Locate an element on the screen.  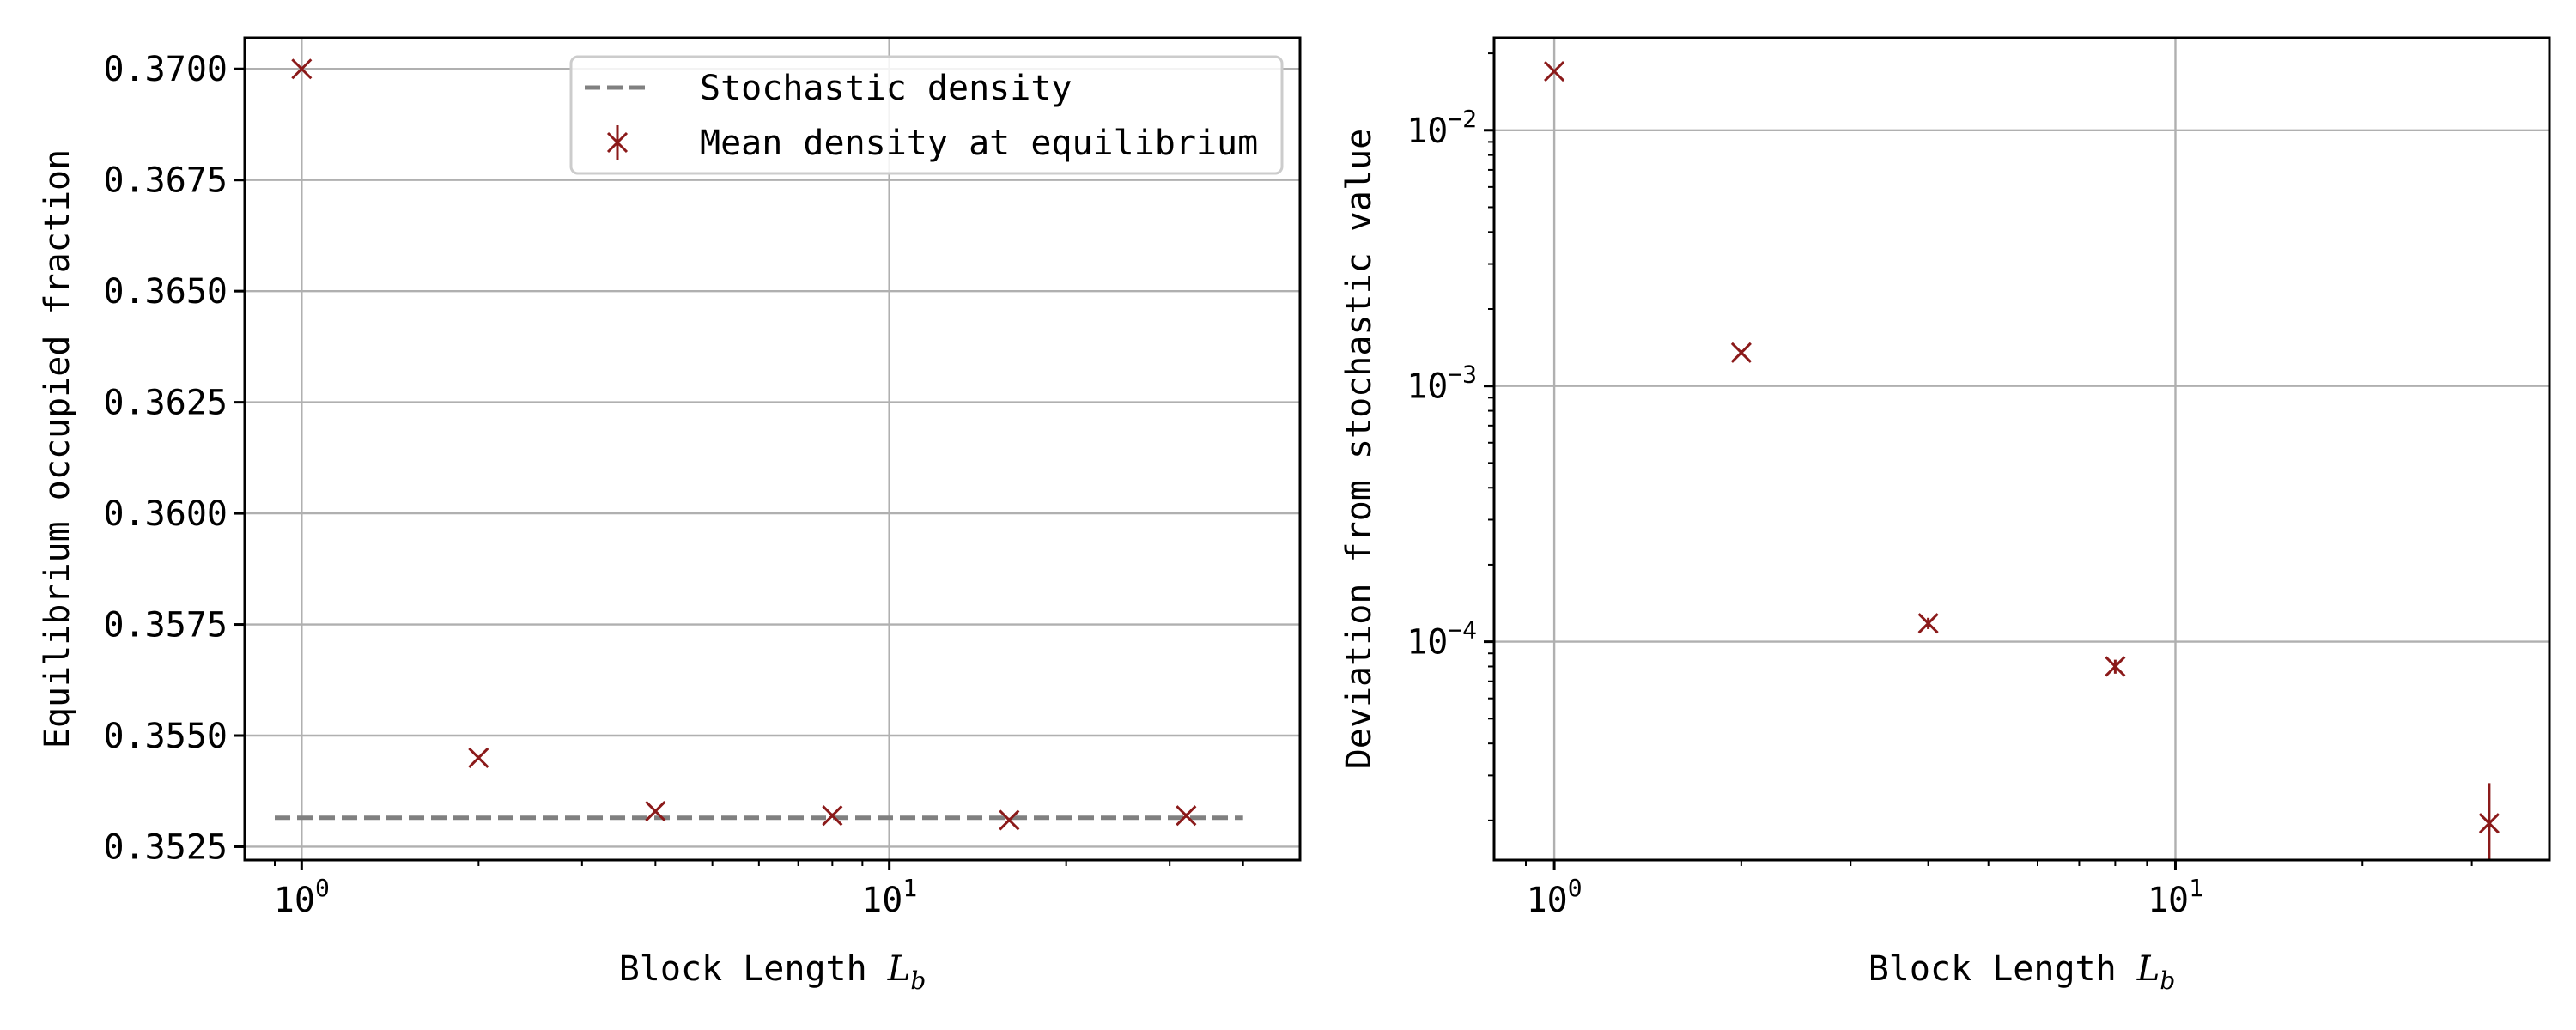
y-tick-label: 0.3650 is located at coordinates (166, 292).